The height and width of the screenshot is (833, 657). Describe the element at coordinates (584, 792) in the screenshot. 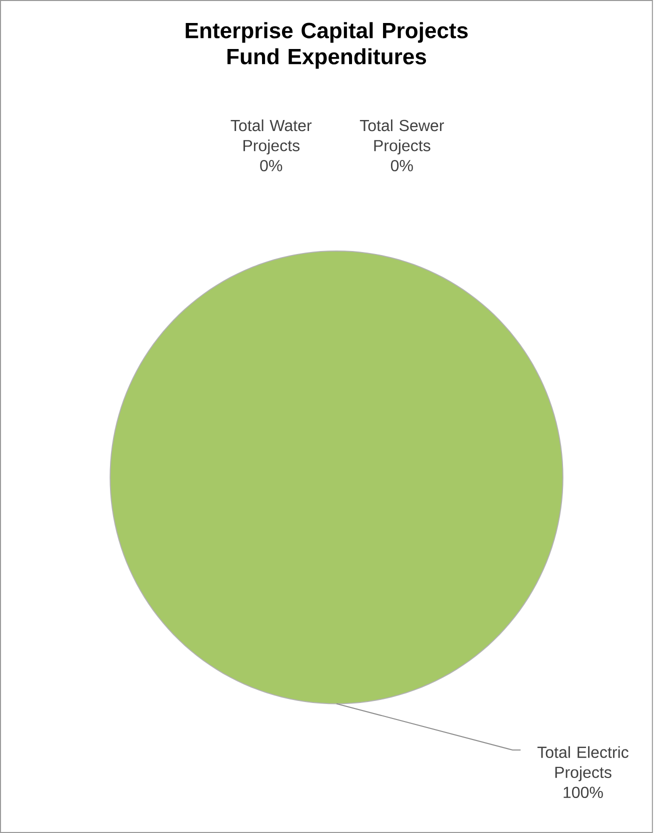

I see `data-label: 100%` at that location.